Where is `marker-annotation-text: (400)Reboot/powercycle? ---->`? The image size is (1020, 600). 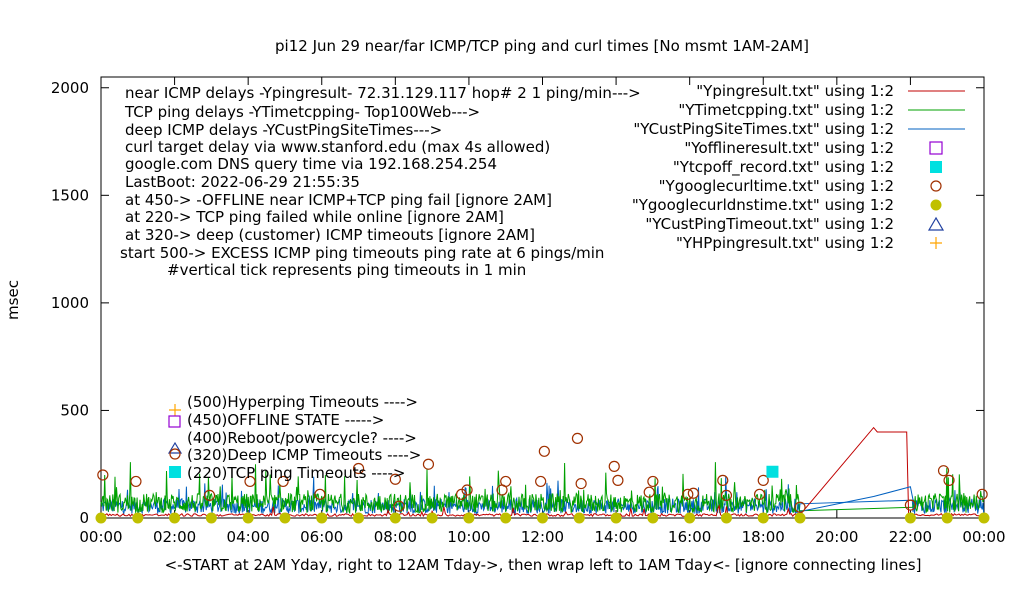 marker-annotation-text: (400)Reboot/powercycle? ----> is located at coordinates (302, 438).